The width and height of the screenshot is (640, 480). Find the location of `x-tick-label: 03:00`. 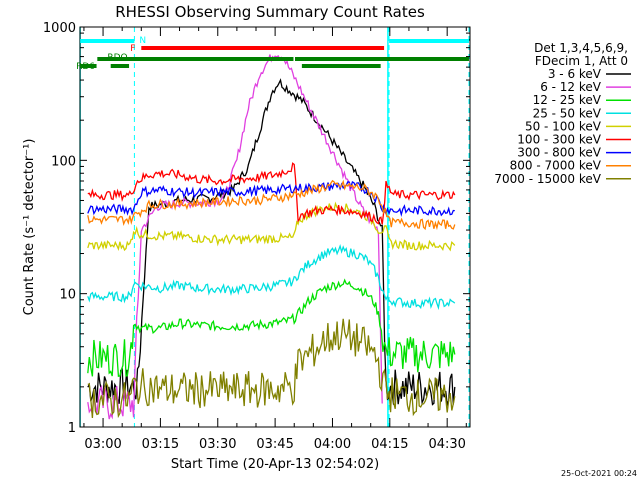

x-tick-label: 03:00 is located at coordinates (102, 444).